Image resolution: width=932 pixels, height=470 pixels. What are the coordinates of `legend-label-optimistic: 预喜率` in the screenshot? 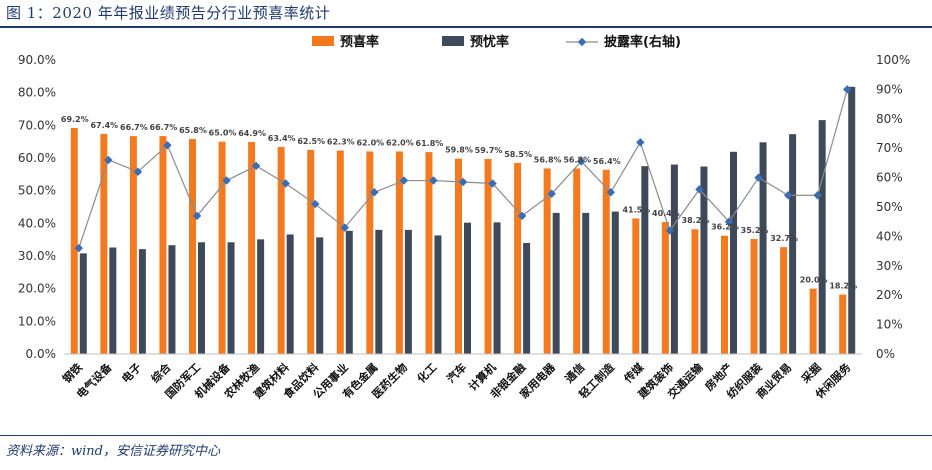 It's located at (359, 42).